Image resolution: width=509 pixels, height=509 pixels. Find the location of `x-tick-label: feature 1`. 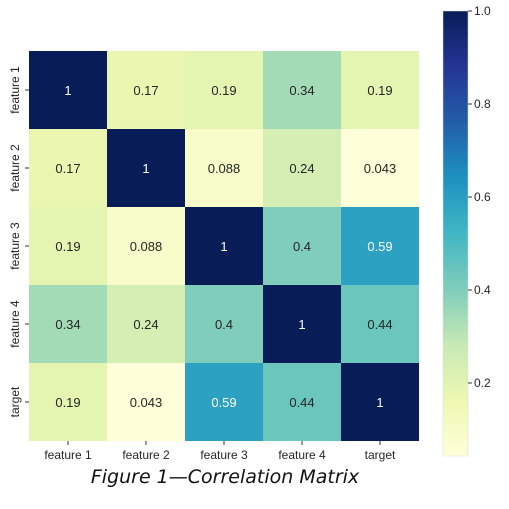

x-tick-label: feature 1 is located at coordinates (68, 455).